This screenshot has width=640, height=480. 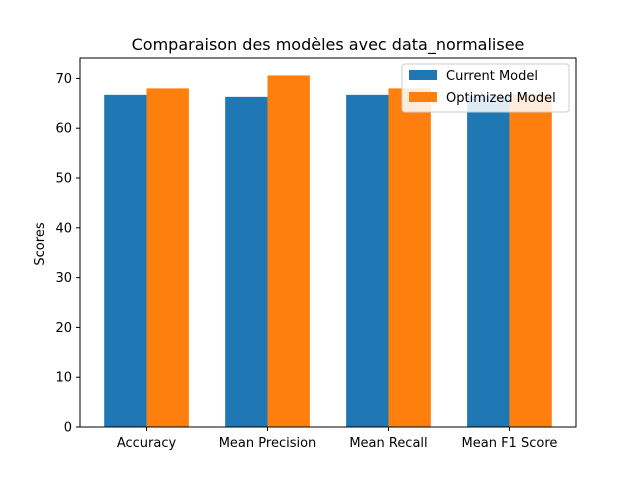 I want to click on y-tick-label-2: 20, so click(x=63, y=328).